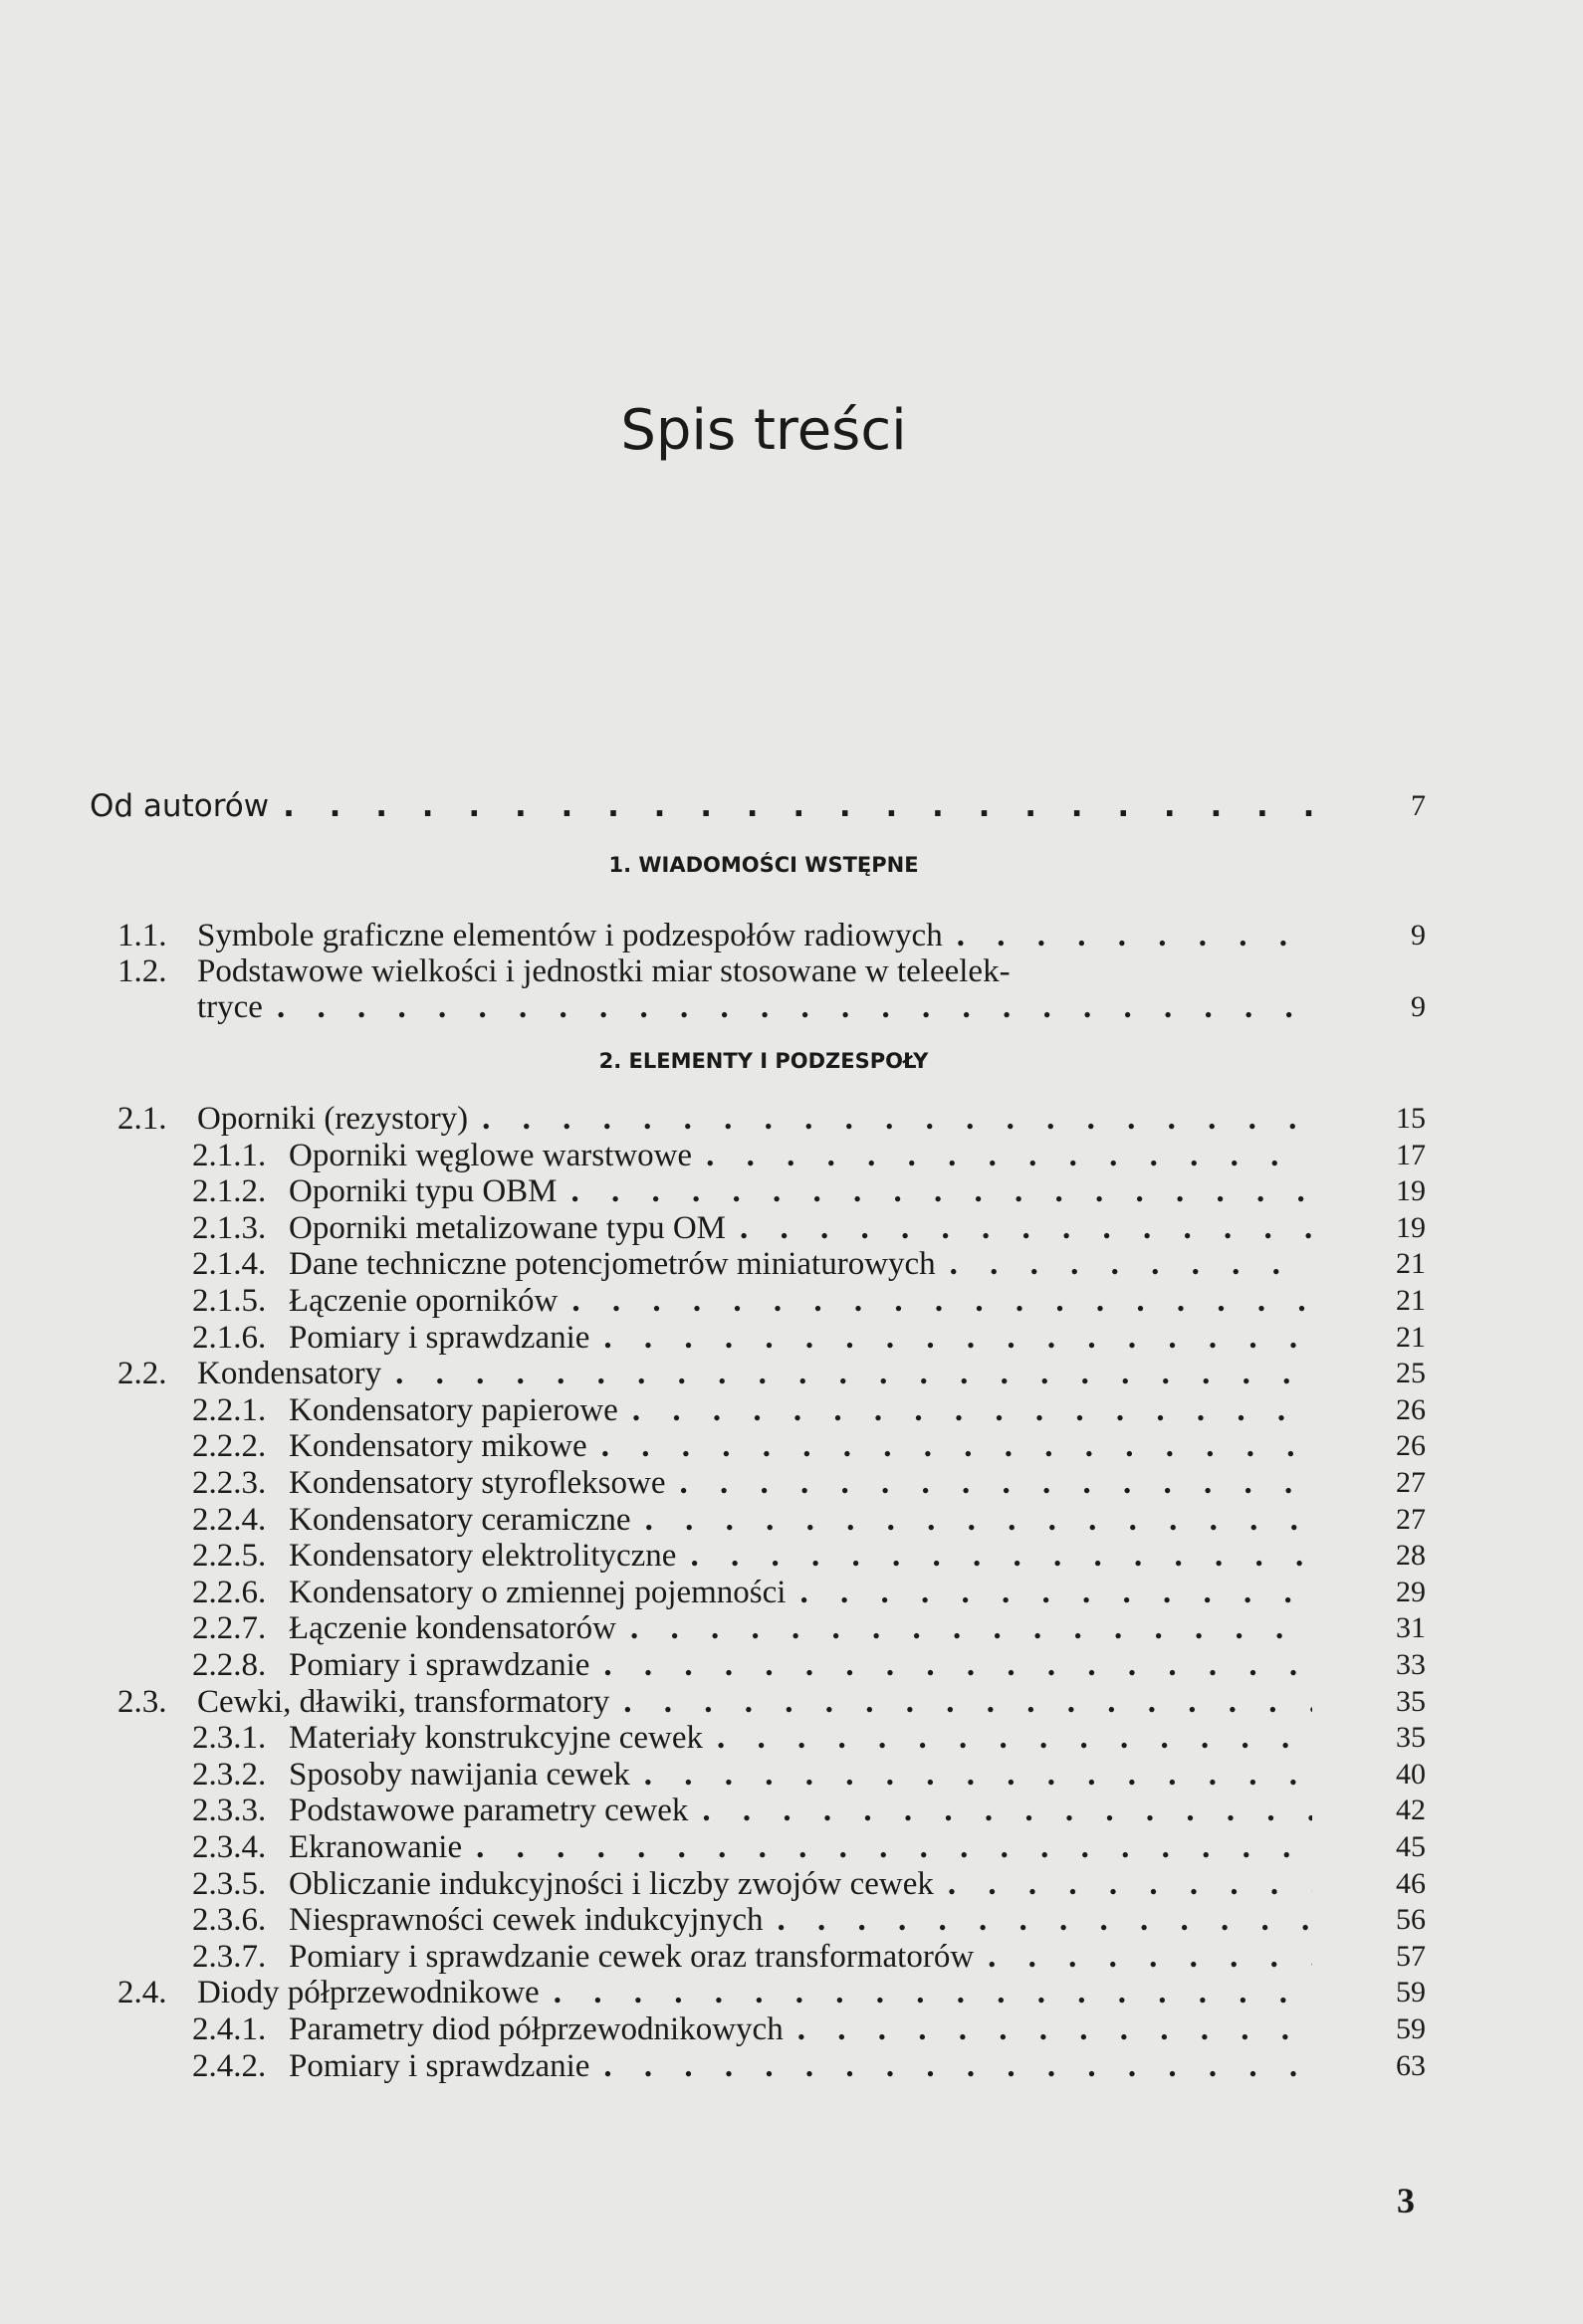 The height and width of the screenshot is (2324, 1583). What do you see at coordinates (1411, 1701) in the screenshot?
I see `entry-page: 35` at bounding box center [1411, 1701].